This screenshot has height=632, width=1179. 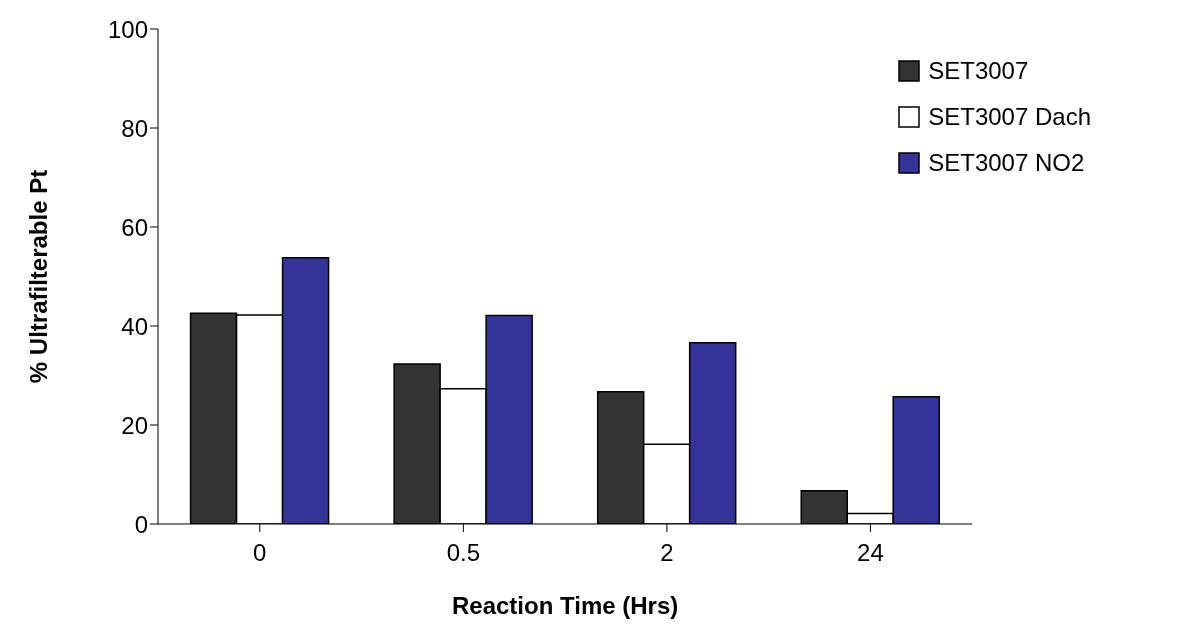 I want to click on x-axis-title: Reaction Time (Hrs), so click(x=565, y=605).